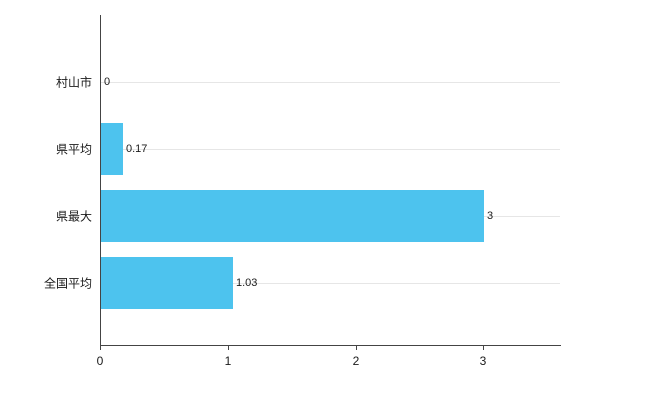 Image resolution: width=650 pixels, height=400 pixels. What do you see at coordinates (107, 82) in the screenshot?
I see `value-label: 0` at bounding box center [107, 82].